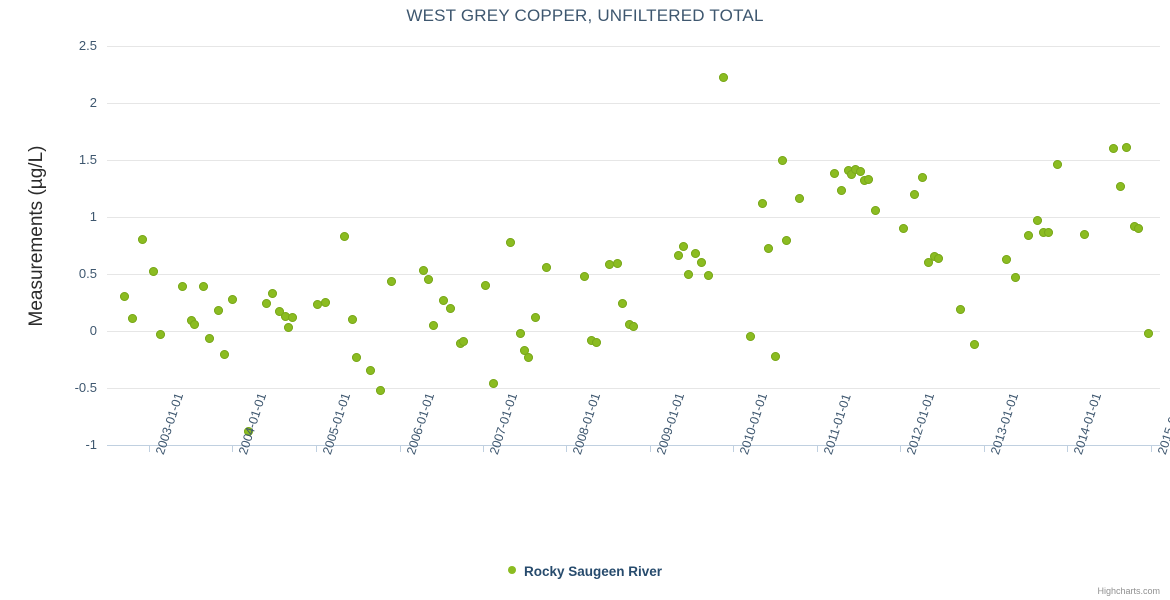 The image size is (1170, 600). What do you see at coordinates (93, 216) in the screenshot?
I see `y-axis-tick-label: 1` at bounding box center [93, 216].